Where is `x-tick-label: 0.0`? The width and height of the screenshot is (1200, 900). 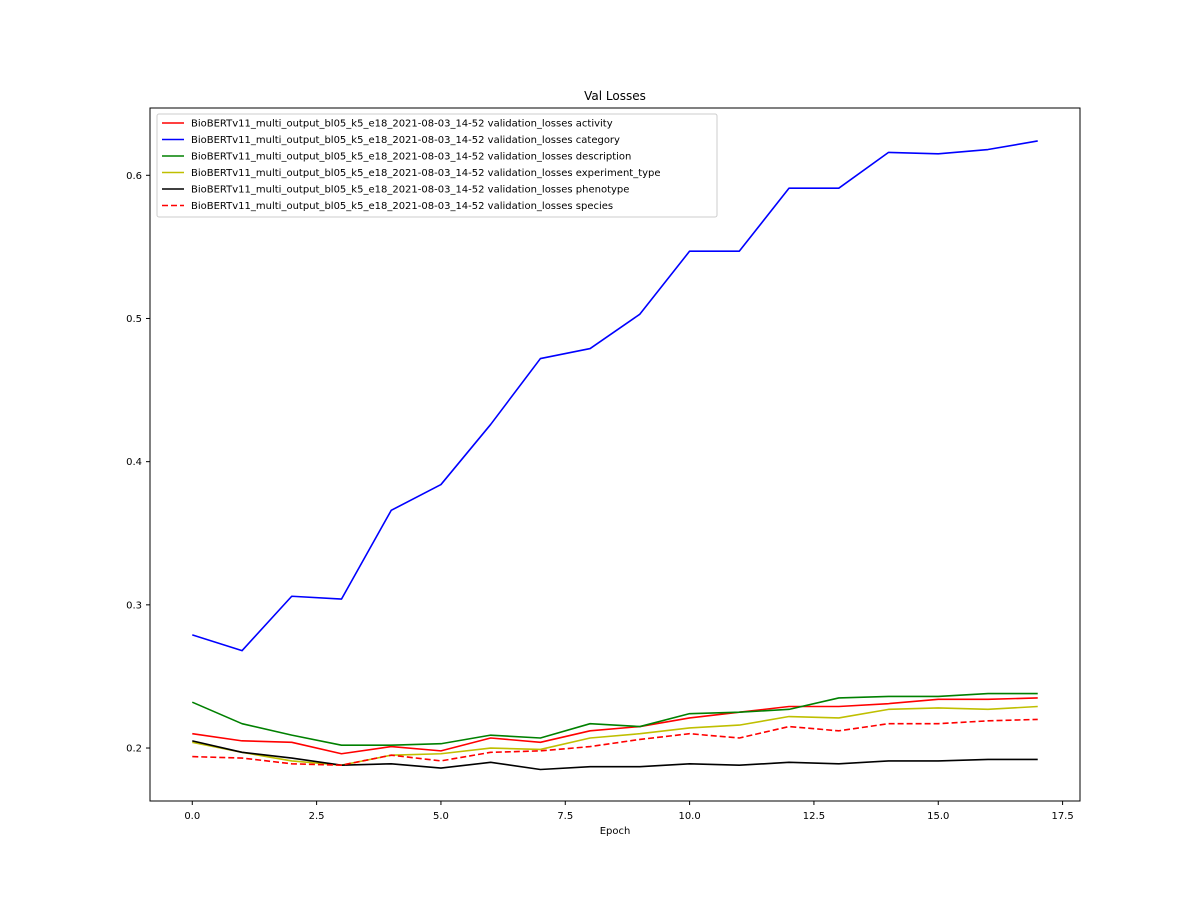 x-tick-label: 0.0 is located at coordinates (192, 816).